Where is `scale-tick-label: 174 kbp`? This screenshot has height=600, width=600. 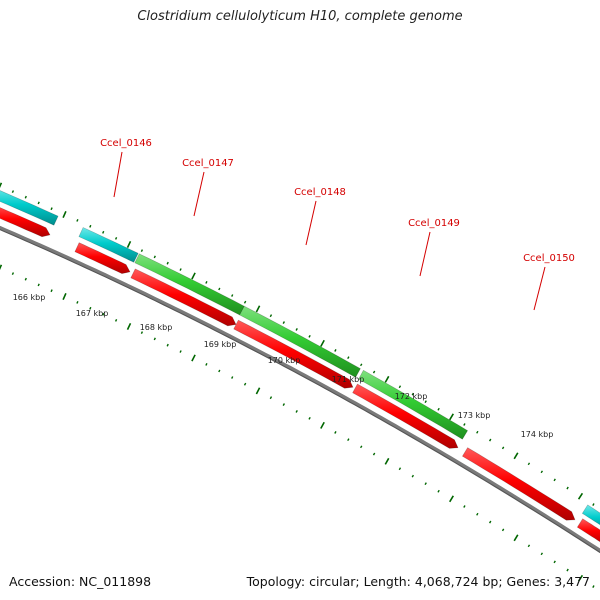
scale-tick-label: 174 kbp is located at coordinates (537, 434).